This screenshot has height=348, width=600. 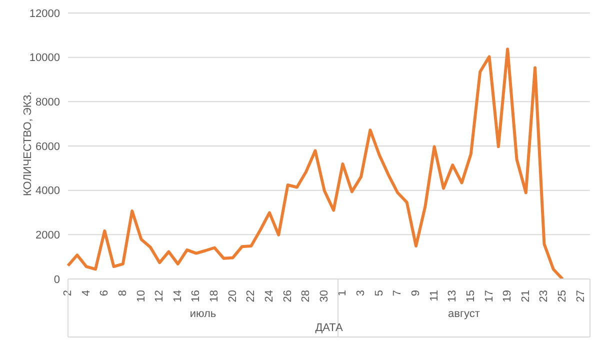 I want to click on x-tick-label: 1, so click(x=342, y=293).